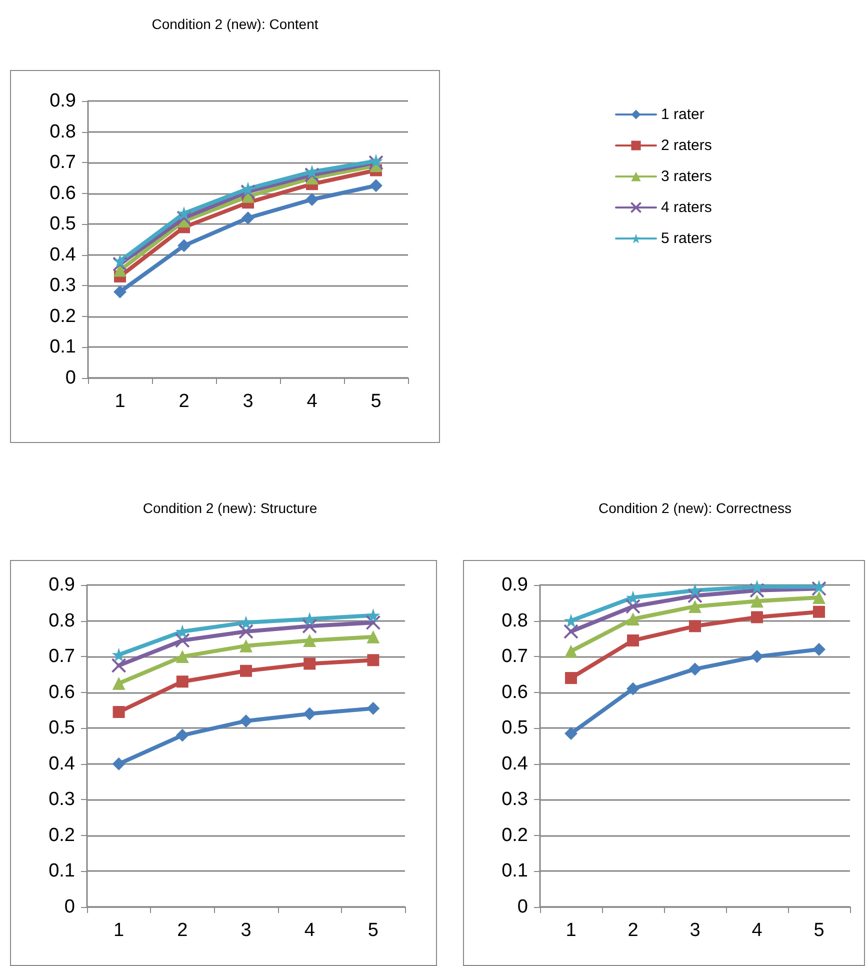 The height and width of the screenshot is (966, 866). What do you see at coordinates (686, 207) in the screenshot?
I see `legend-label: 4 raters` at bounding box center [686, 207].